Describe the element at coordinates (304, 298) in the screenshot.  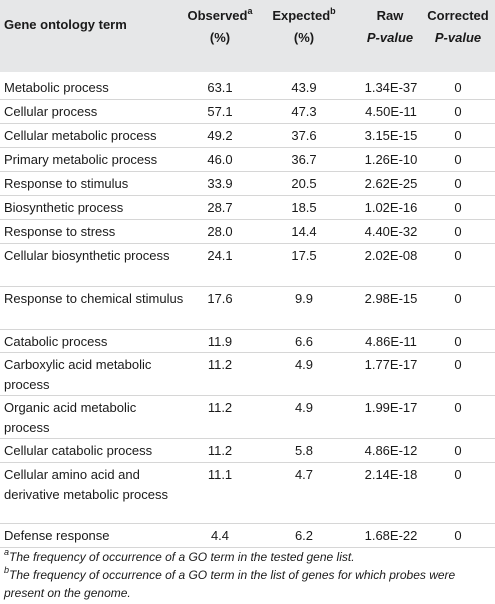
I see `row-expected: 9.9` at that location.